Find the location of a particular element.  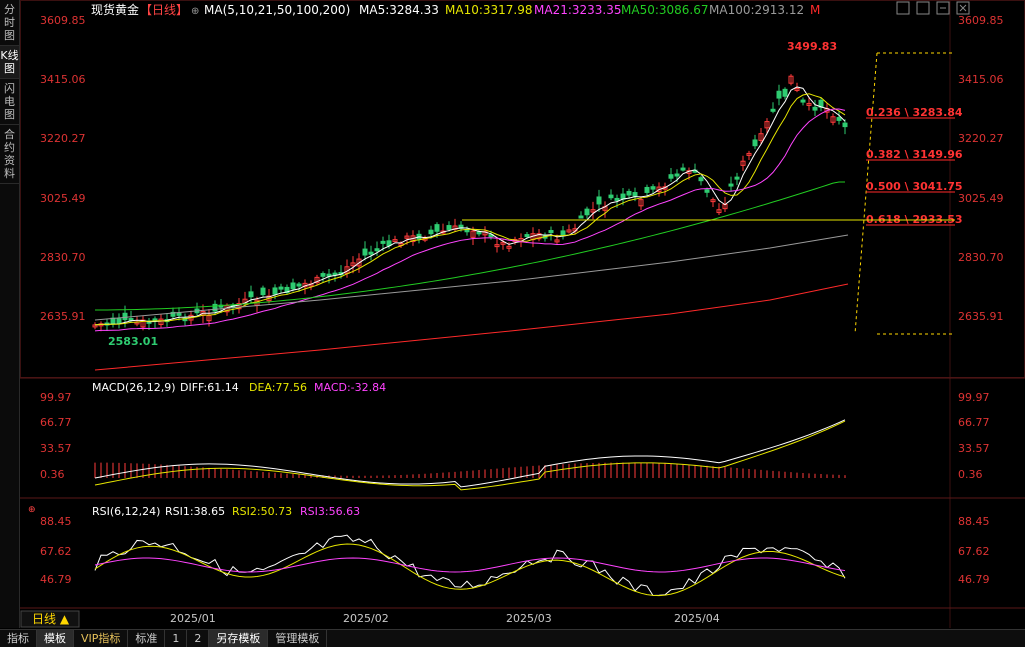

instrument-title: 现货黄金 is located at coordinates (115, 9).